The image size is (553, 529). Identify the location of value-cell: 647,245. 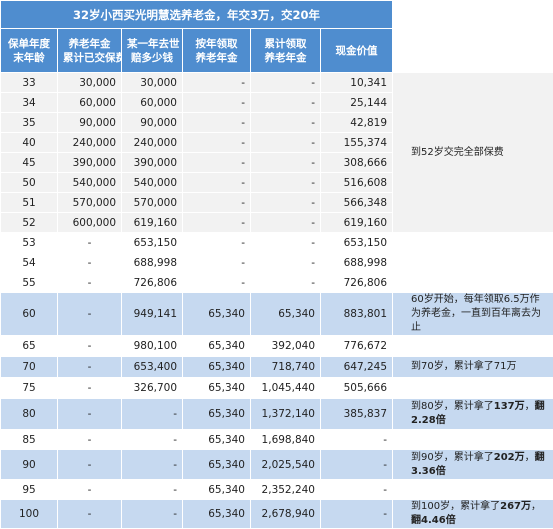
(357, 367).